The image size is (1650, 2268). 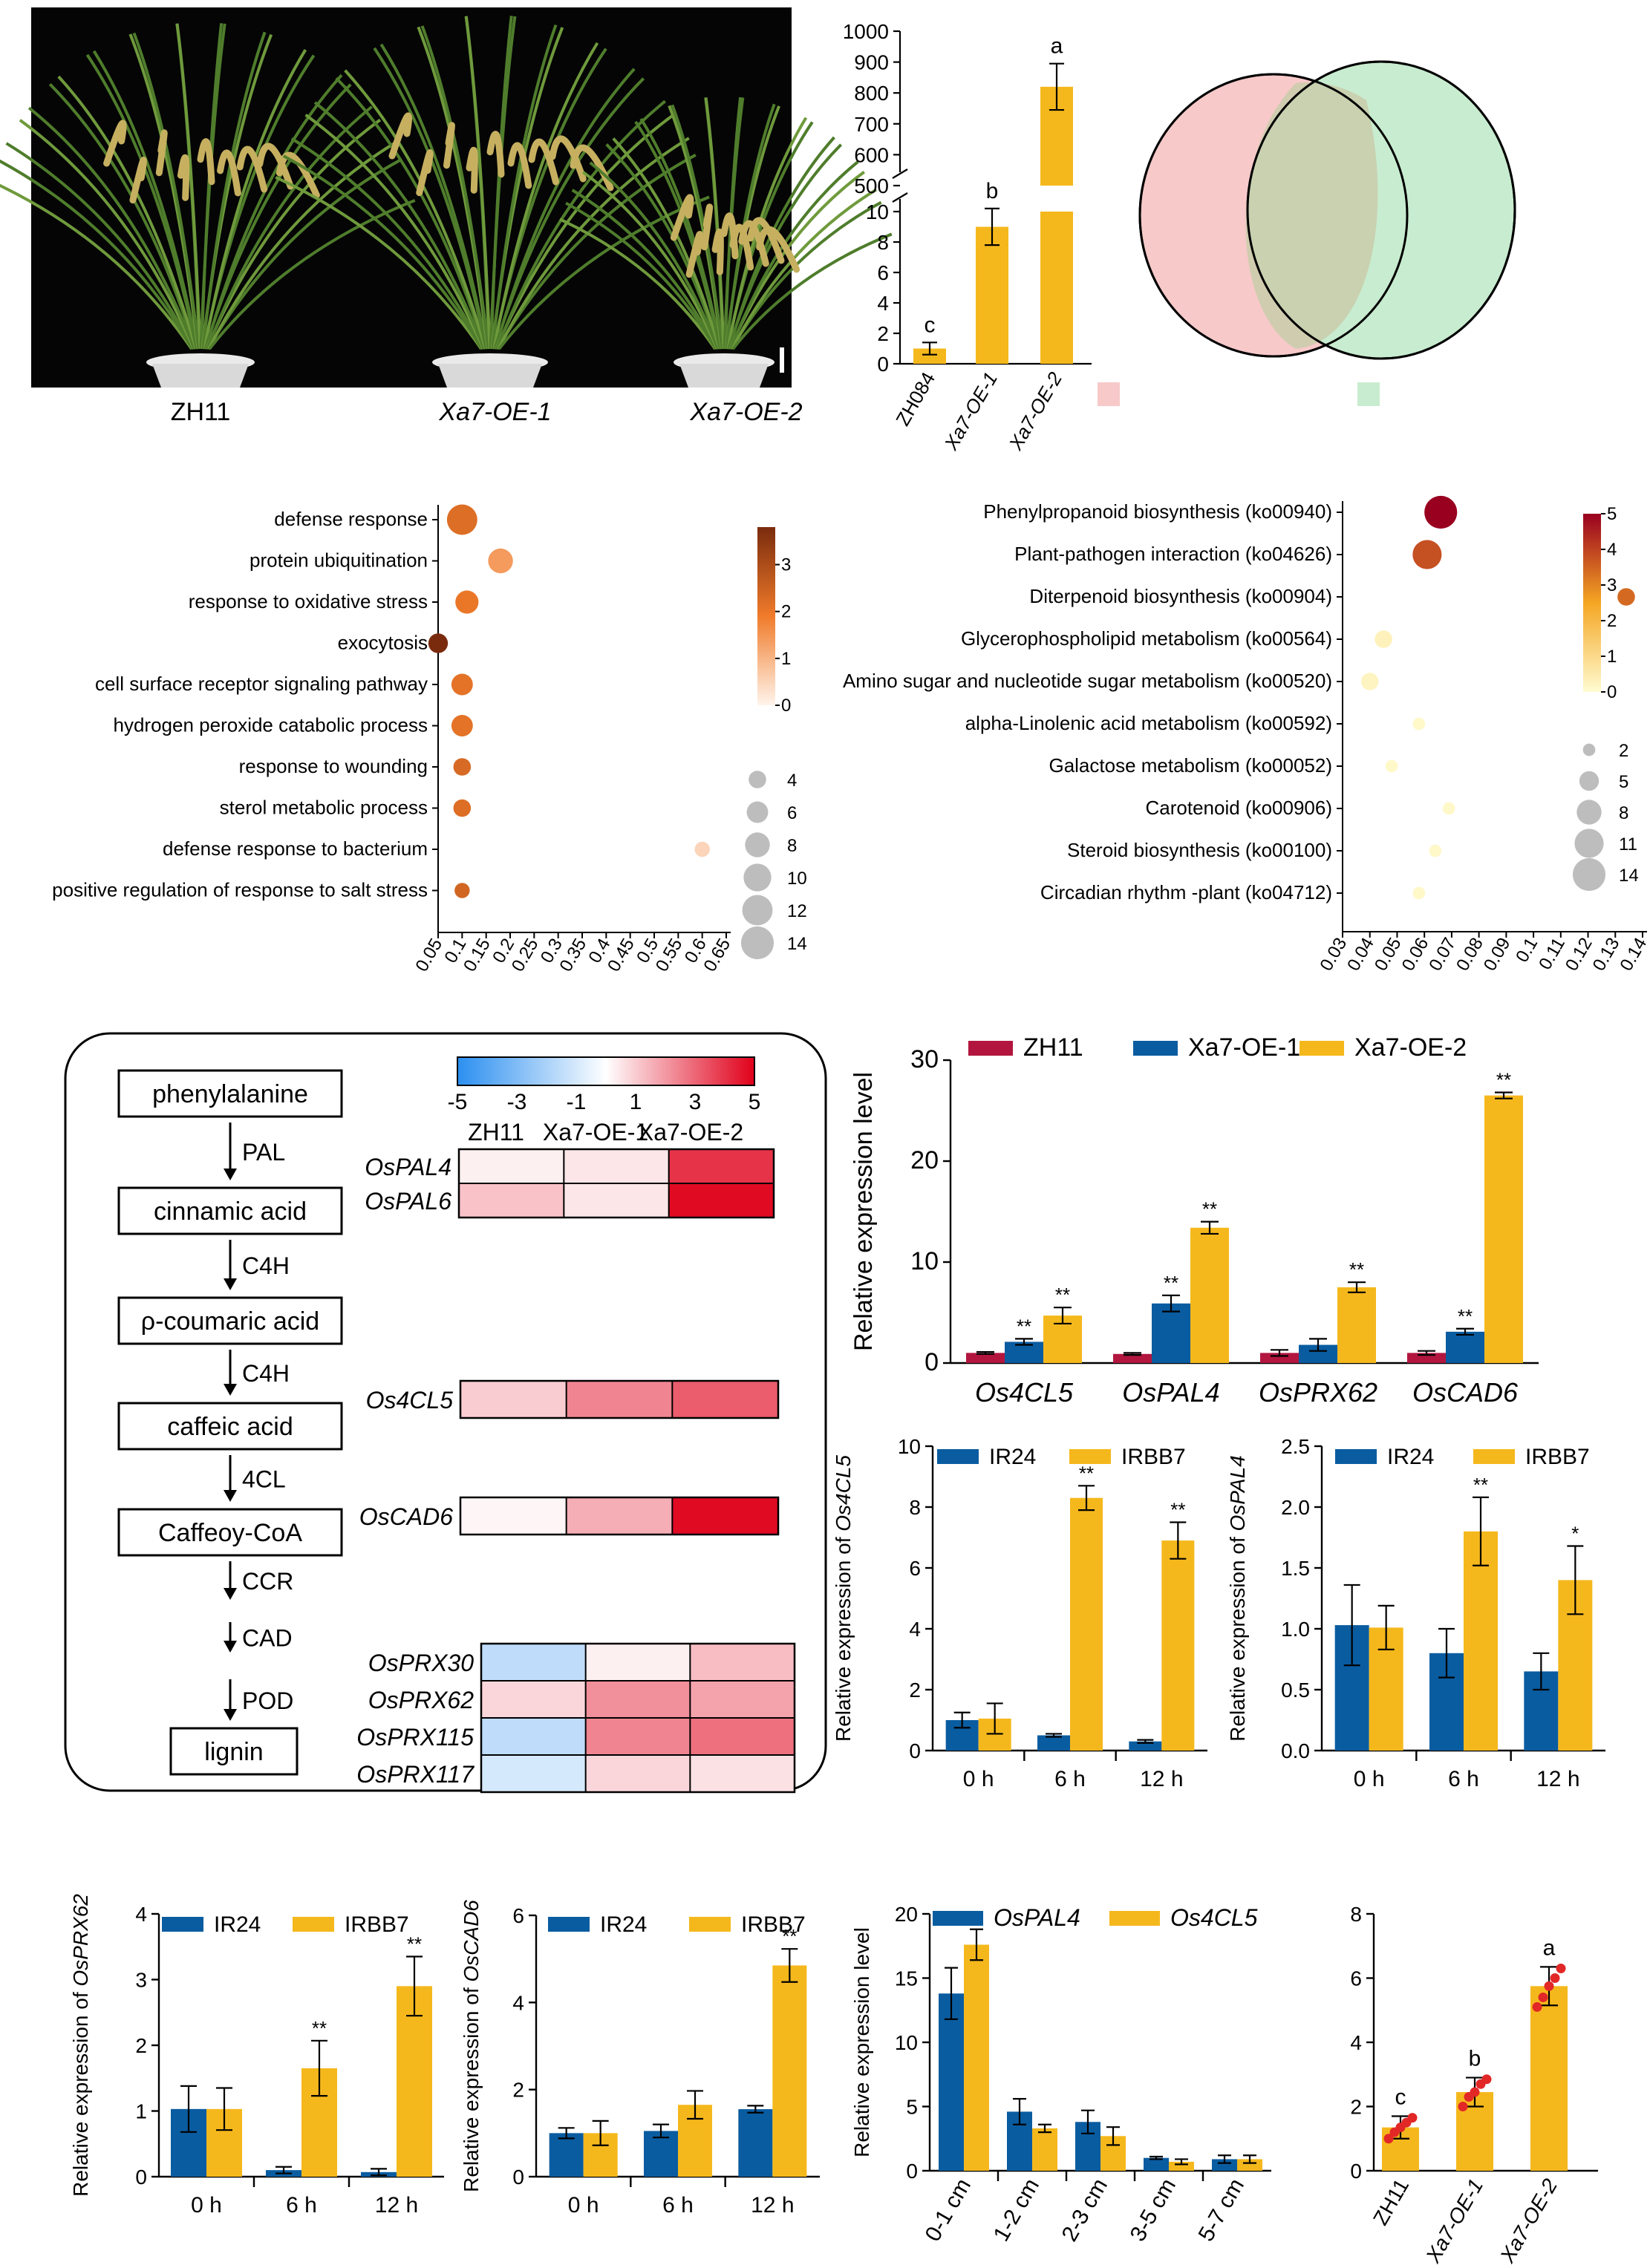 What do you see at coordinates (415, 1737) in the screenshot?
I see `heatmap-gene-label: OsPRX115` at bounding box center [415, 1737].